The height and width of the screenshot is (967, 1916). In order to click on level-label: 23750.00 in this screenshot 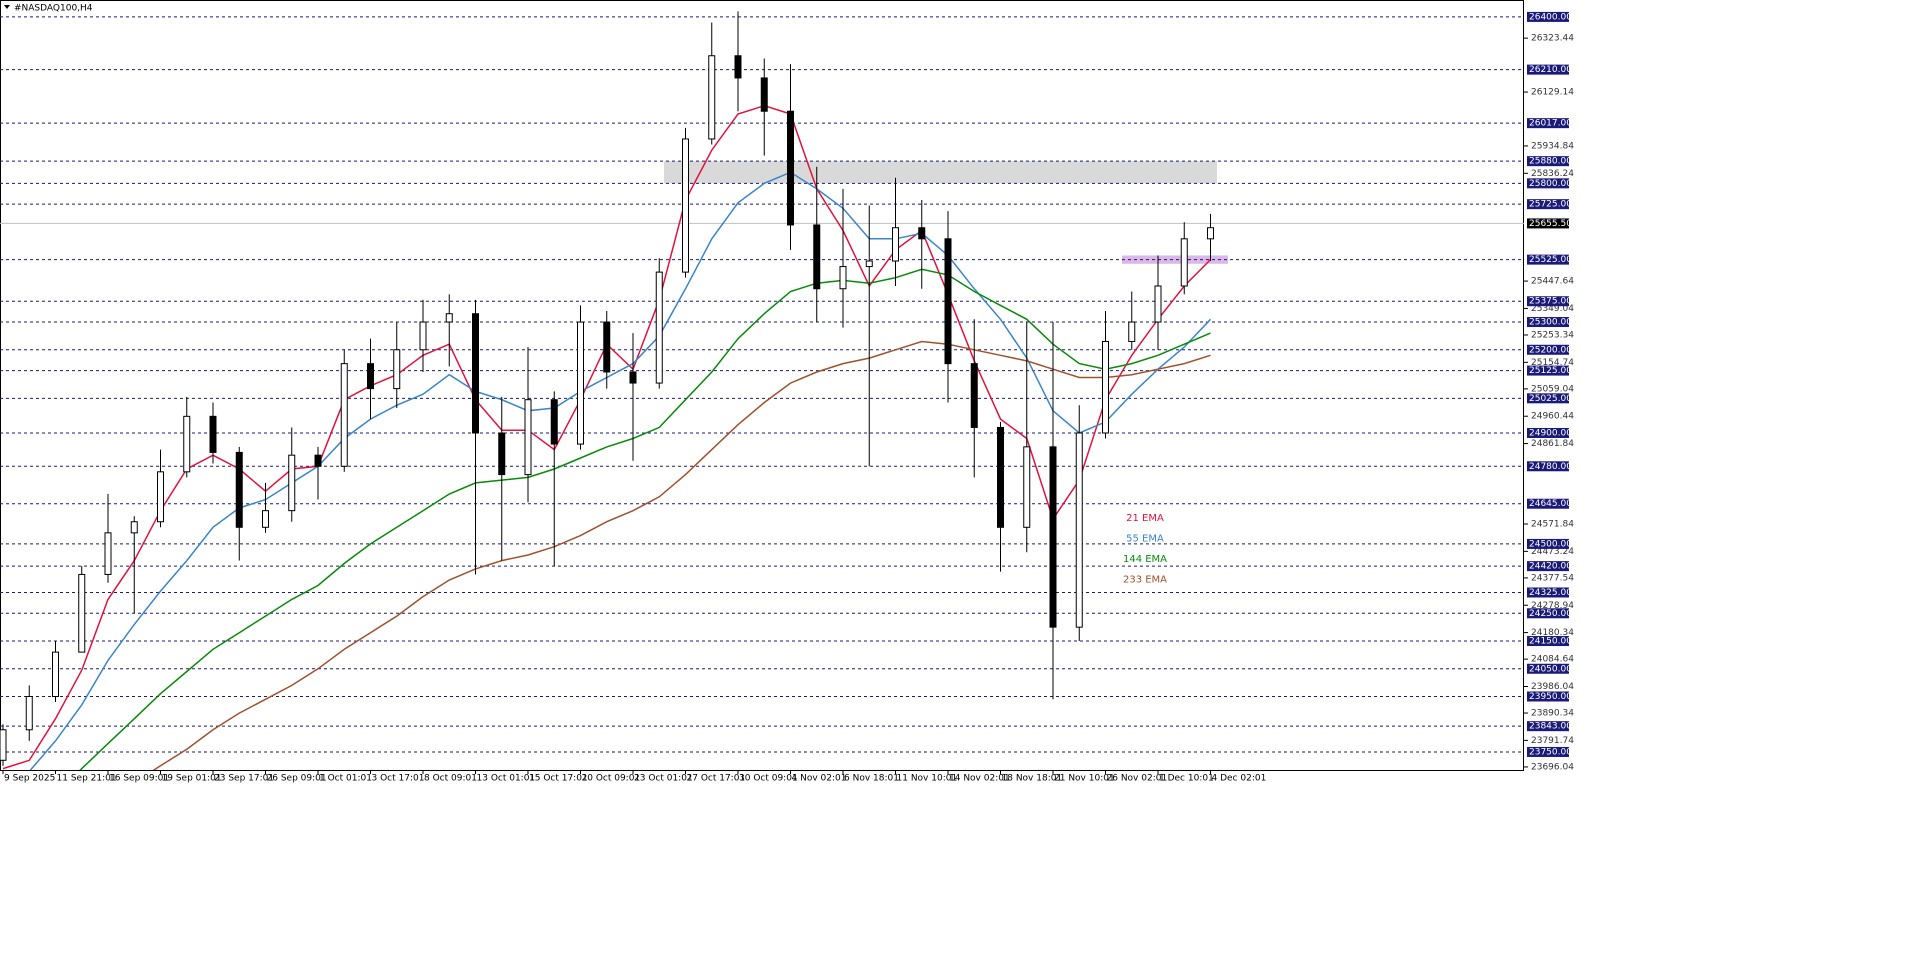, I will do `click(1550, 752)`.